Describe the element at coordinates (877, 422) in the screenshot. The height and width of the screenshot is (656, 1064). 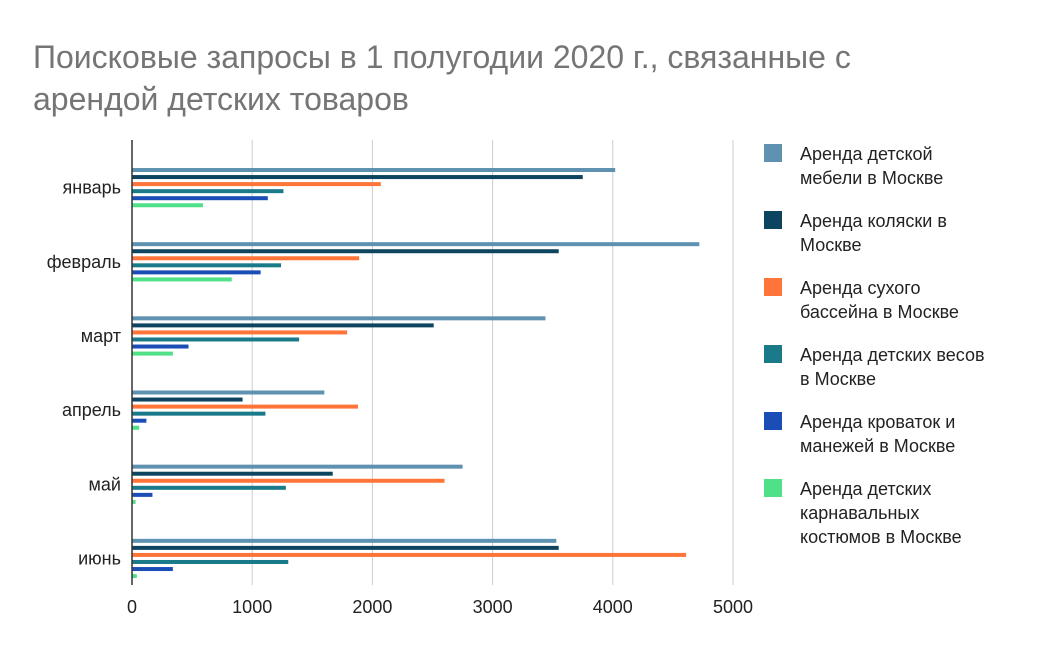
I see `legend-label: Аренда кроваток и` at that location.